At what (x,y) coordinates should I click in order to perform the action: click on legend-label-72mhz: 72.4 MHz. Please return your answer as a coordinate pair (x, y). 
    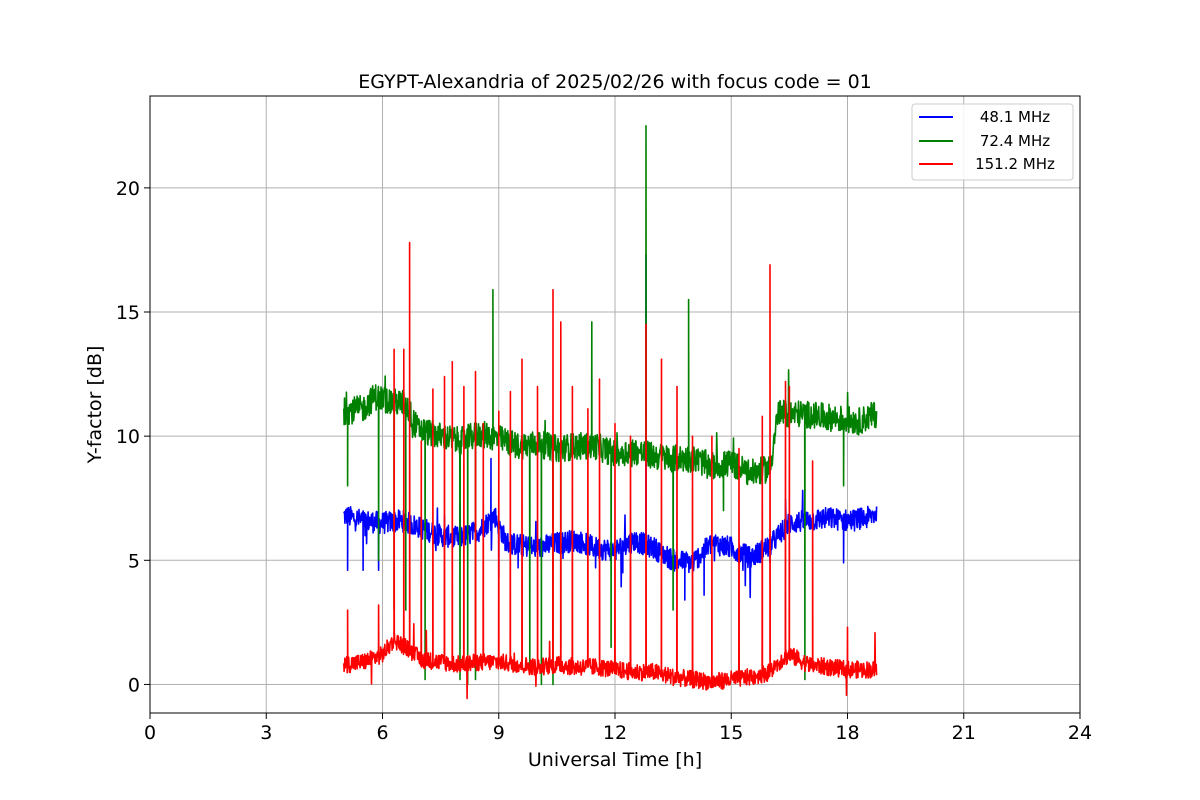
    Looking at the image, I should click on (1015, 141).